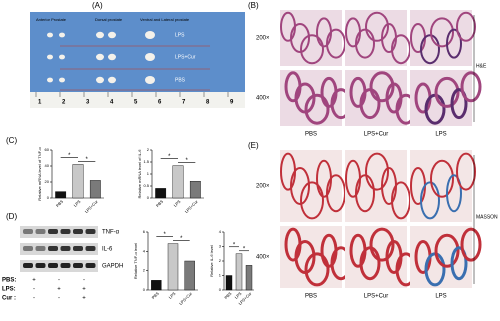  What do you see at coordinates (139, 174) in the screenshot?
I see `y-axis-label: Relative mRNA level of IL-6` at bounding box center [139, 174].